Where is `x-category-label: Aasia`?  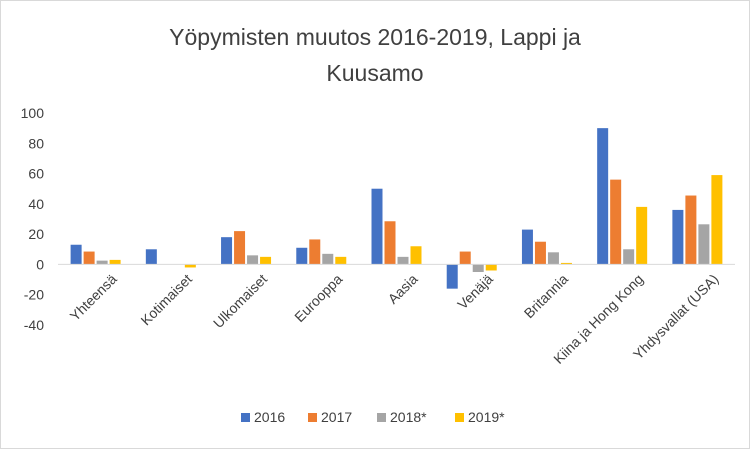 x-category-label: Aasia is located at coordinates (403, 289).